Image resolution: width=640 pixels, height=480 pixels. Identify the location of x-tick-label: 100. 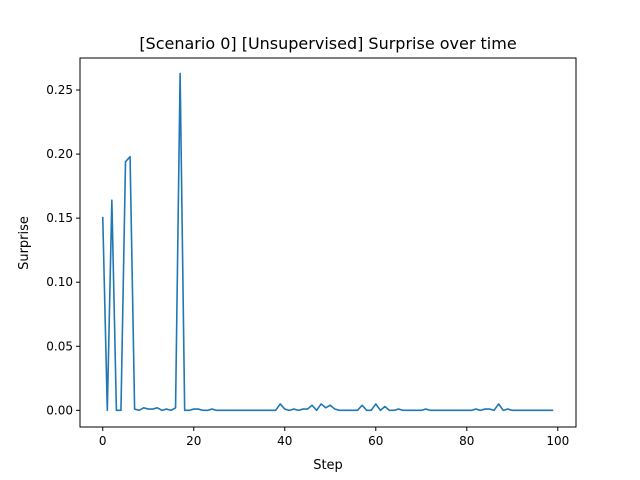
(557, 441).